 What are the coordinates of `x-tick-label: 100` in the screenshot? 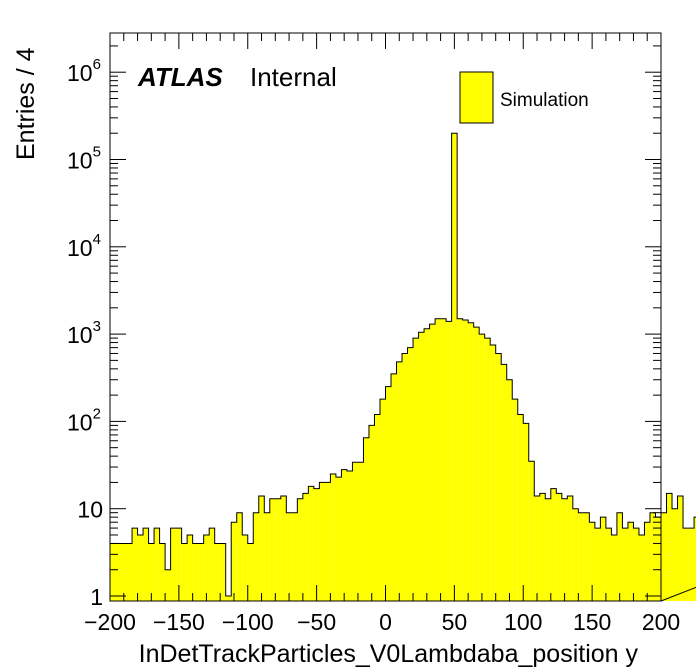 It's located at (523, 622).